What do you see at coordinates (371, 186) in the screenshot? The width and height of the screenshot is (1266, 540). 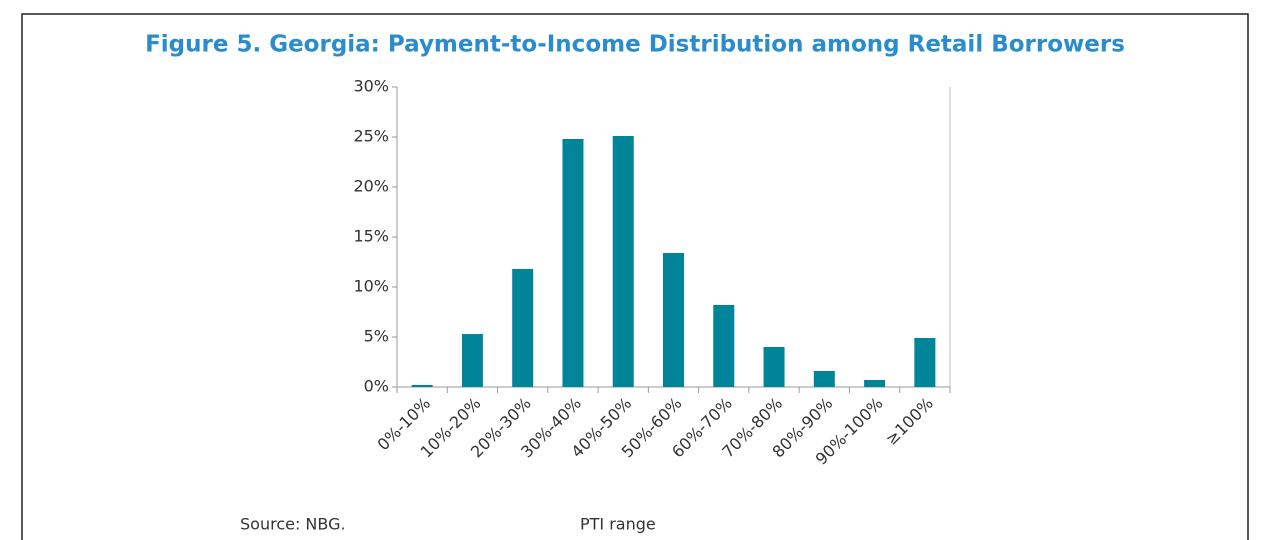 I see `y-tick-label: 20%` at bounding box center [371, 186].